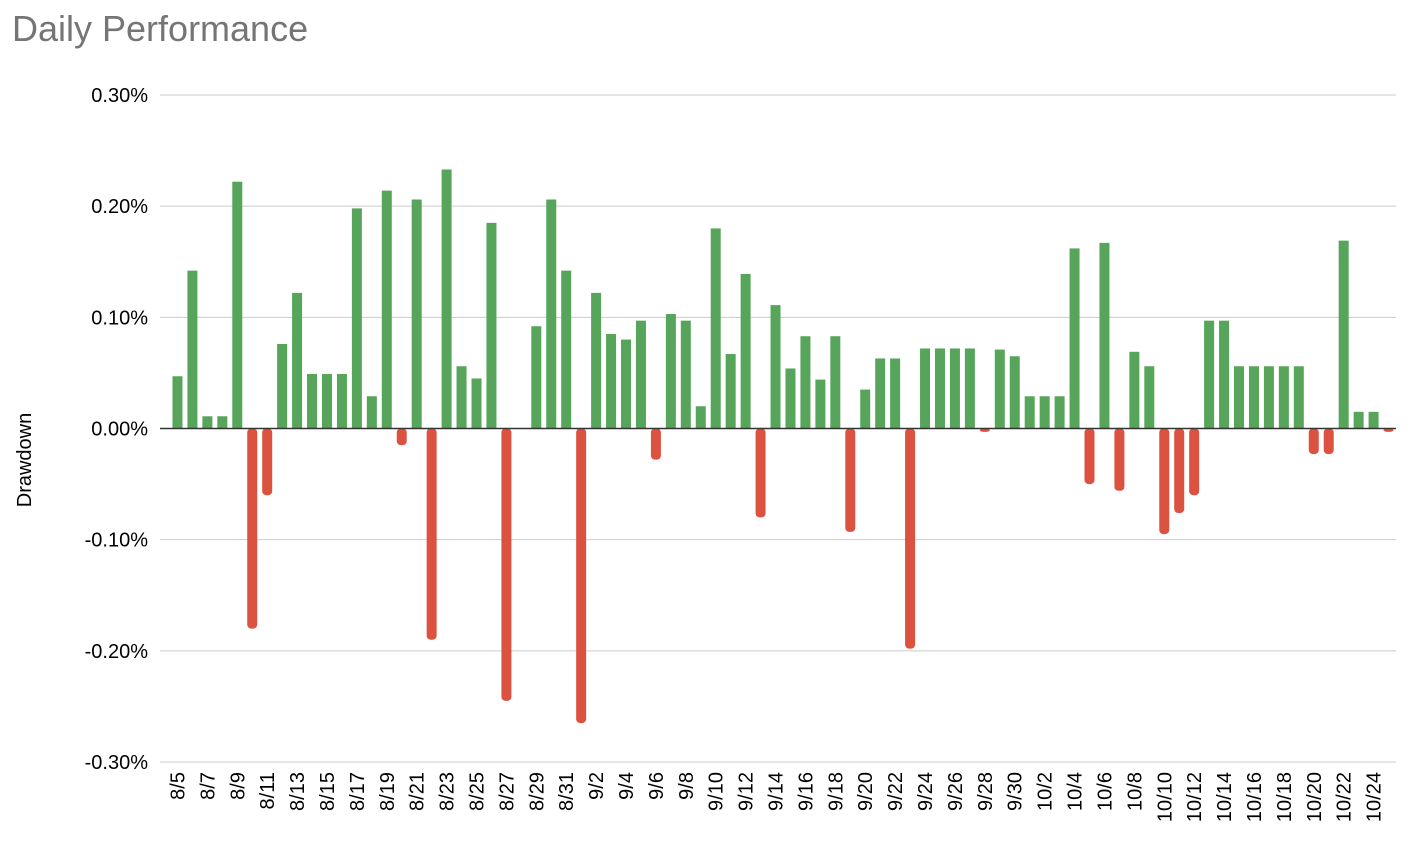 Image resolution: width=1426 pixels, height=856 pixels. What do you see at coordinates (1016, 791) in the screenshot?
I see `x-tick-label: 9/30` at bounding box center [1016, 791].